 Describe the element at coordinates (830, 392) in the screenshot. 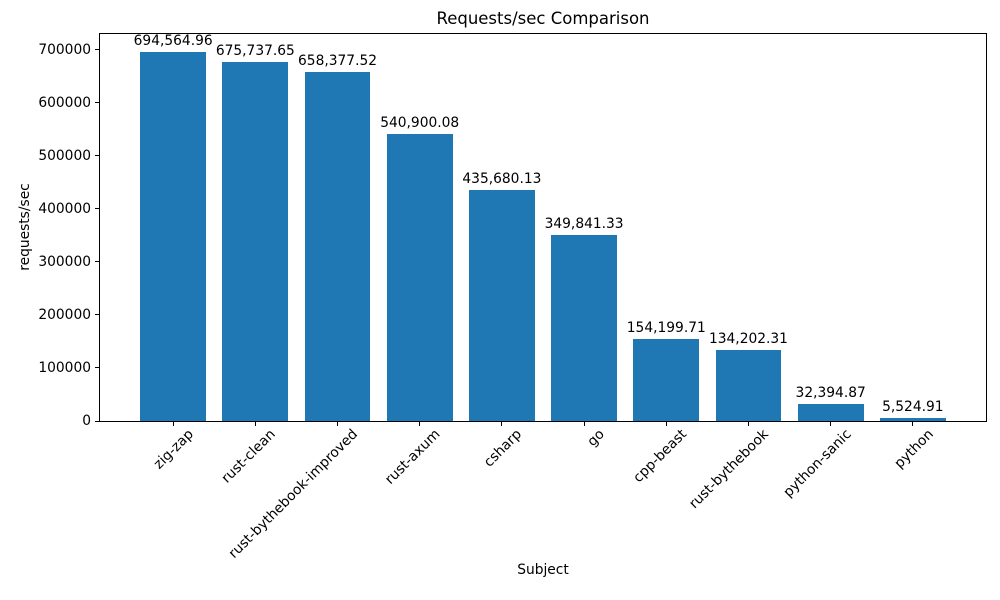

I see `bar-value-label: 32,394.87` at that location.